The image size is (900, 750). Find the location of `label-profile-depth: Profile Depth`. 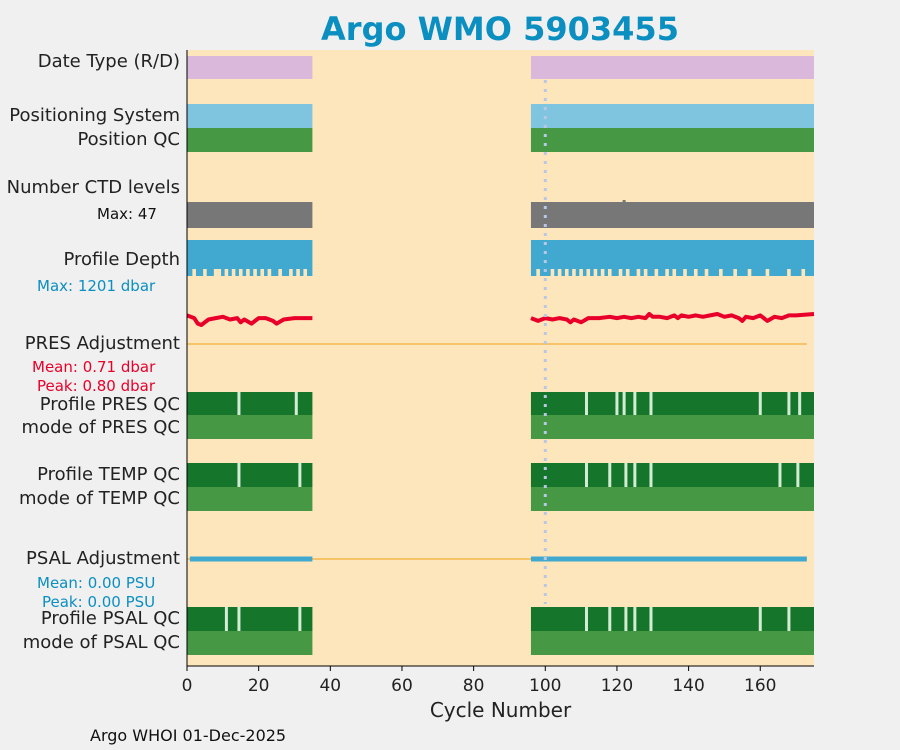

label-profile-depth: Profile Depth is located at coordinates (121, 259).